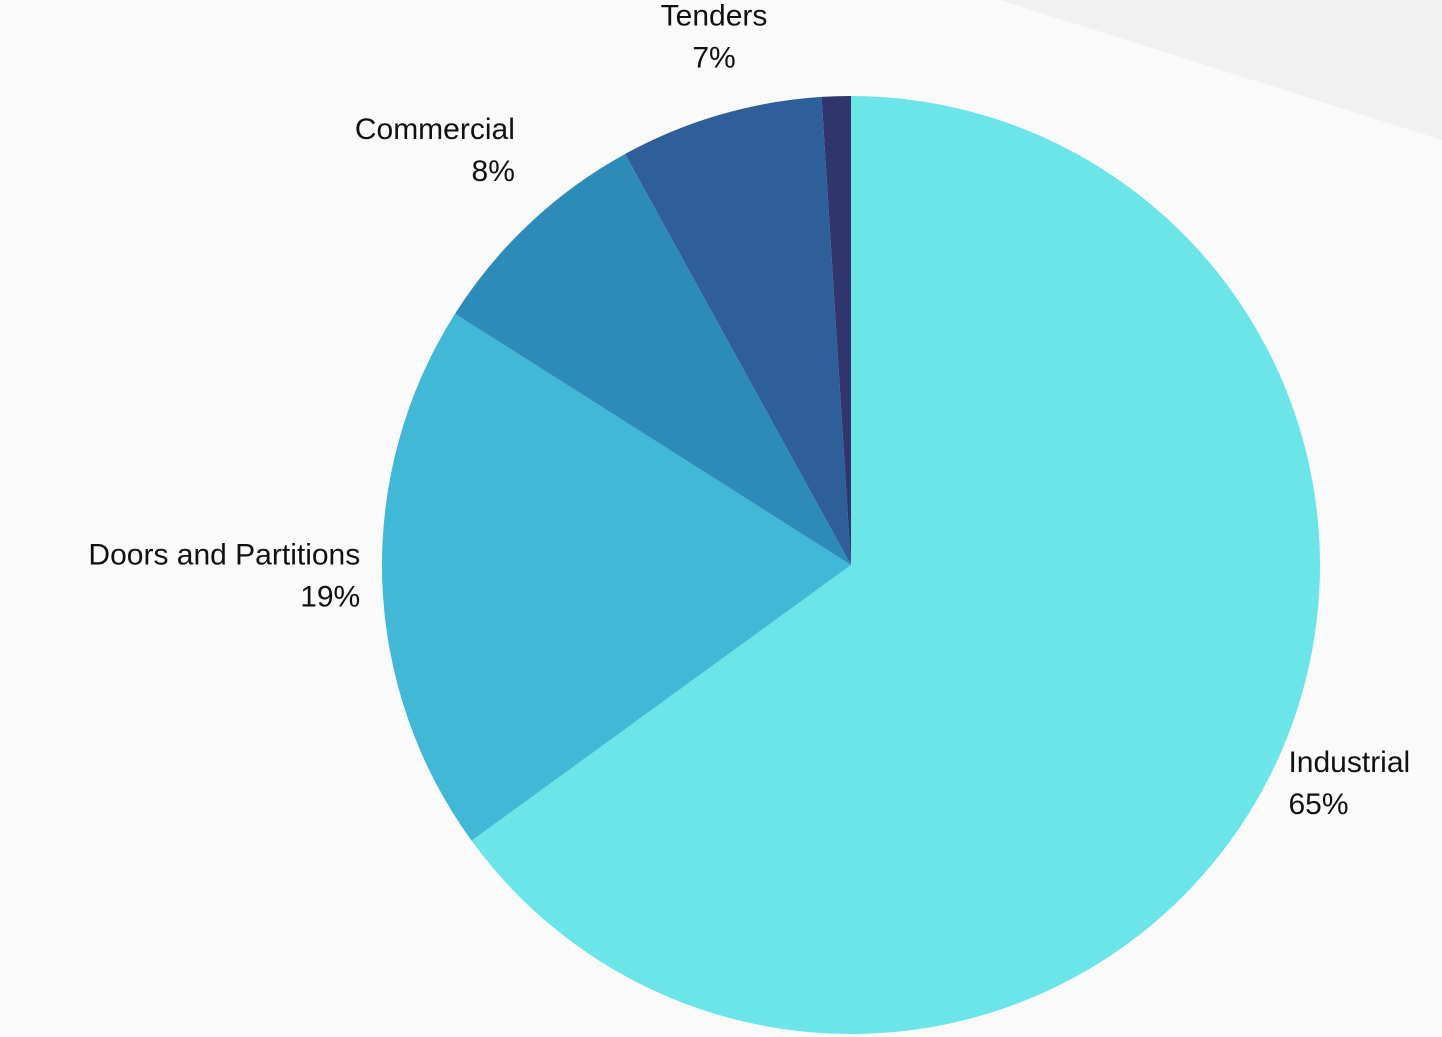  What do you see at coordinates (1349, 762) in the screenshot?
I see `slice-label: Industrial` at bounding box center [1349, 762].